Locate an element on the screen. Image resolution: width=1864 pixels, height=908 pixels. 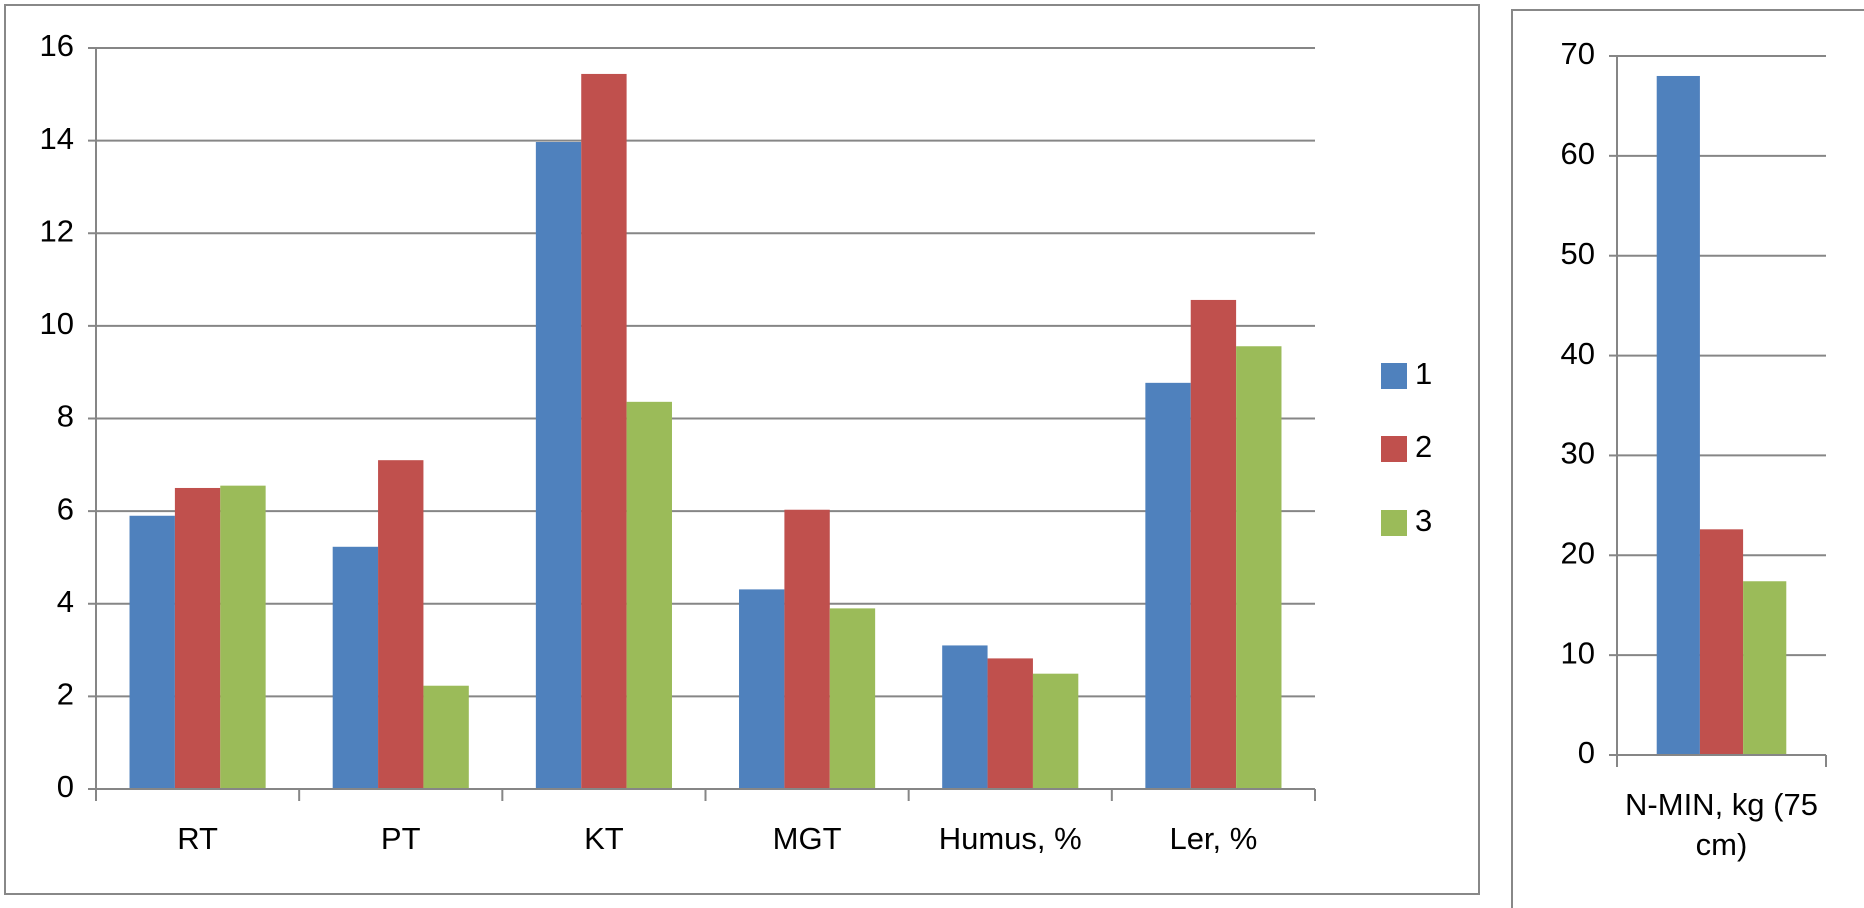
x-tick-label: Ler, % is located at coordinates (1213, 838).